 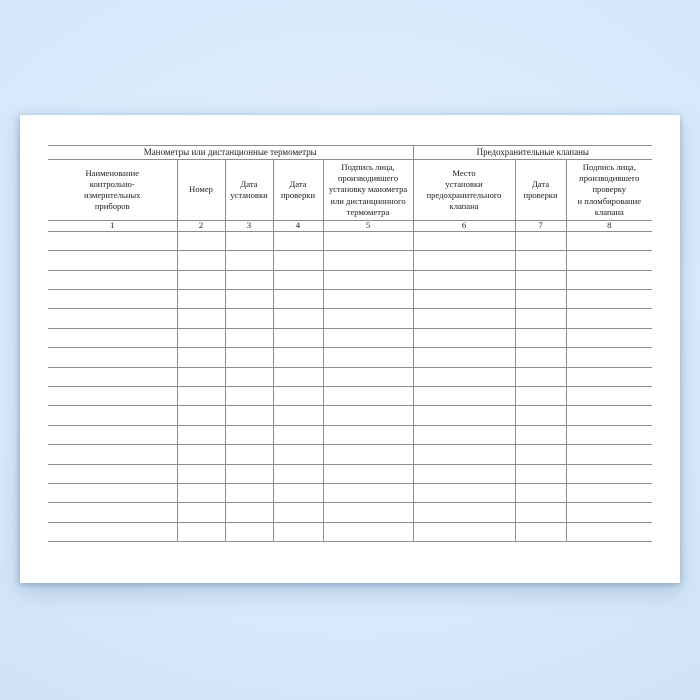 I want to click on col-number-1: 1, so click(x=113, y=225).